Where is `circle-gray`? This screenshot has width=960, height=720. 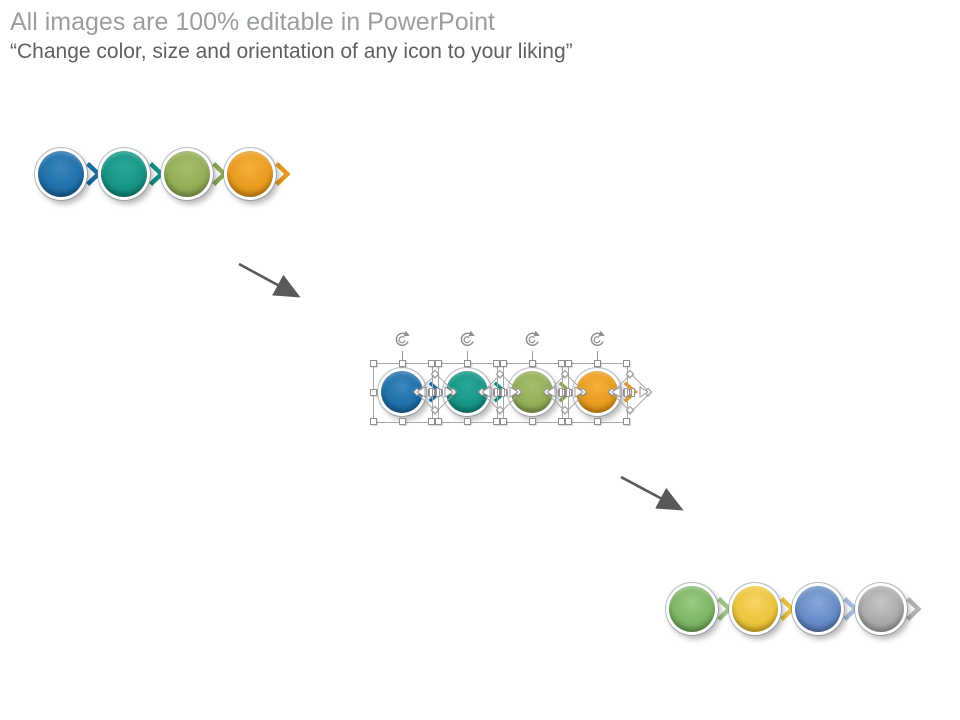
circle-gray is located at coordinates (881, 609).